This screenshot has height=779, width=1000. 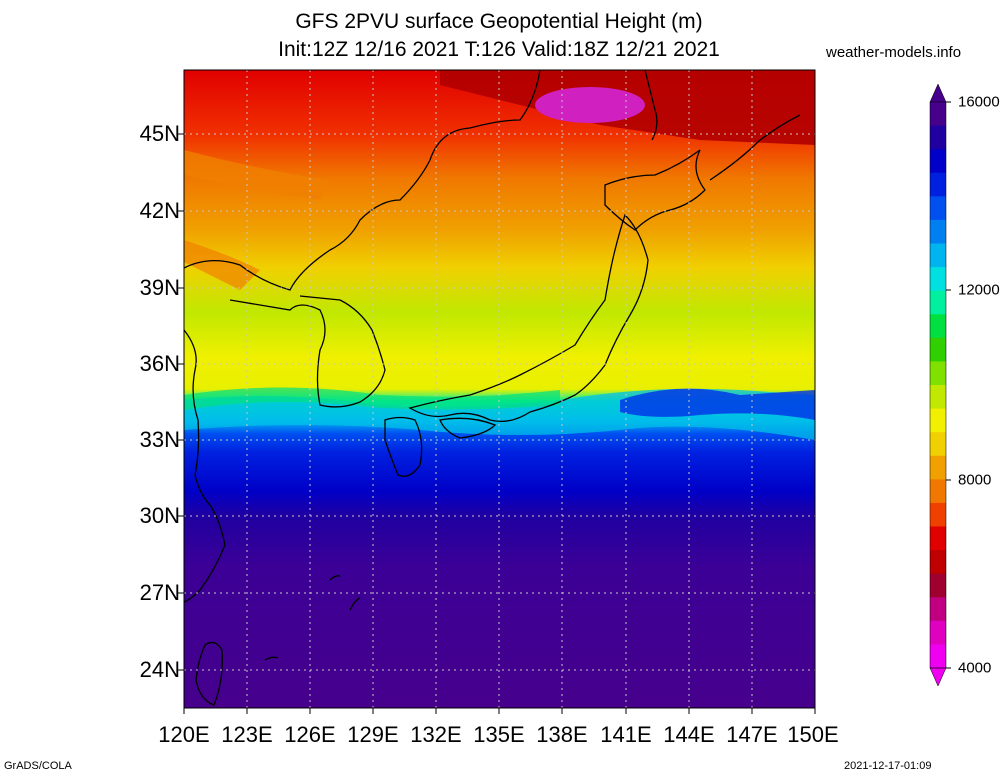 I want to click on lon-label-138e: 138E, so click(x=562, y=734).